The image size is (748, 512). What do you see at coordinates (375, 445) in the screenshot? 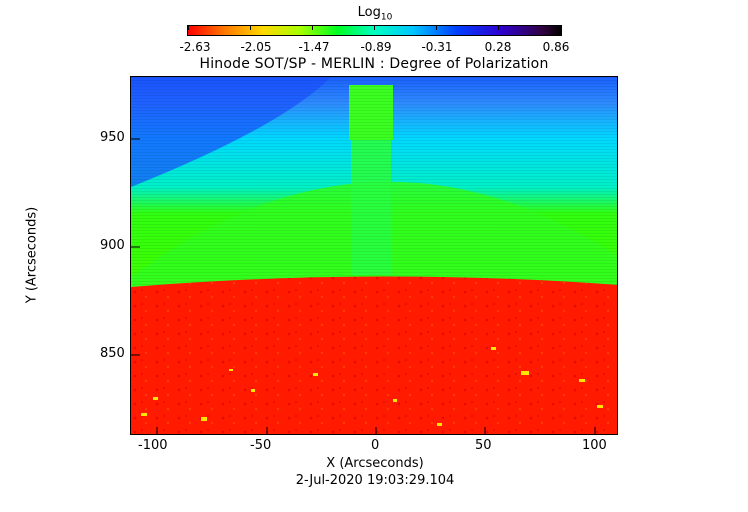
I see `x-tick-label: 0` at bounding box center [375, 445].